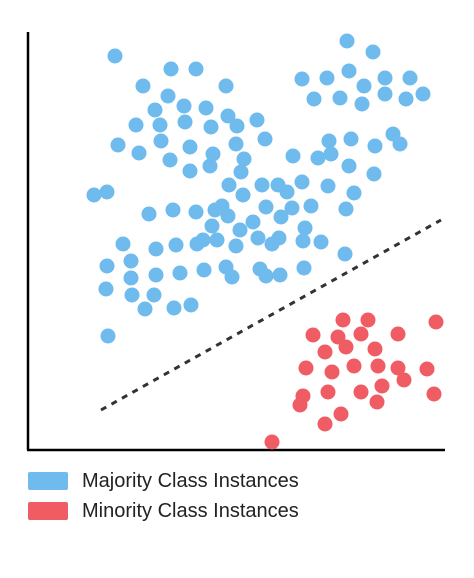 The height and width of the screenshot is (578, 474). I want to click on majority-legend-label: Majority Class Instances, so click(190, 480).